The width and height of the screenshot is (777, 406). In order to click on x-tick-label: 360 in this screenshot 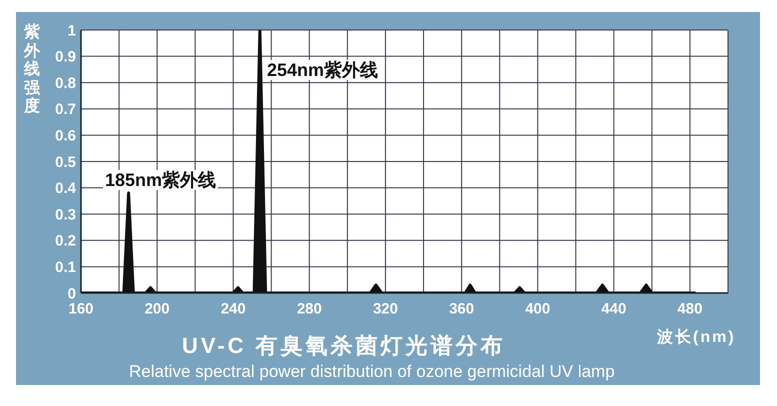, I will do `click(461, 309)`.